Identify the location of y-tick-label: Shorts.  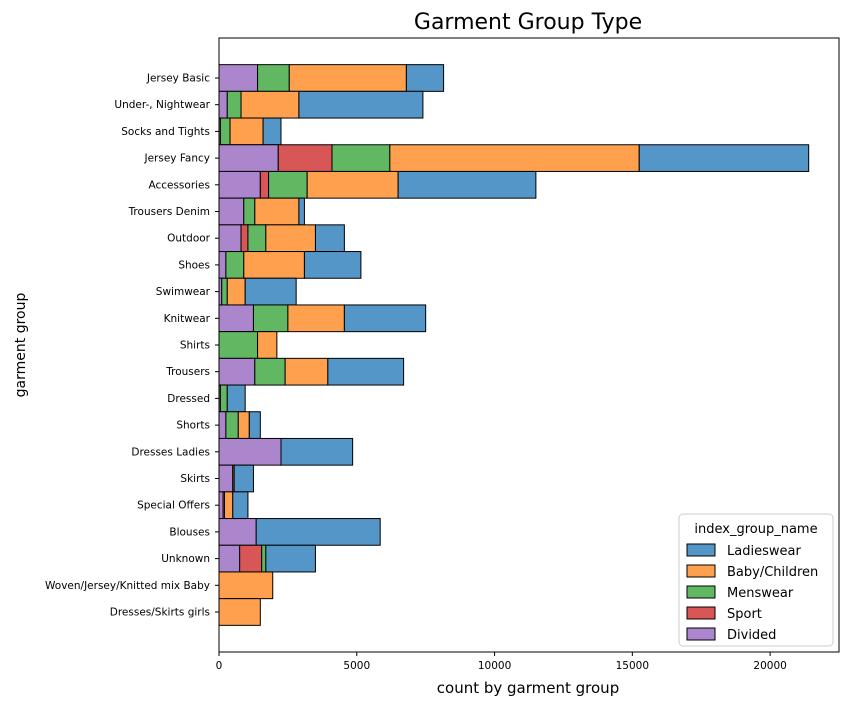
(193, 426).